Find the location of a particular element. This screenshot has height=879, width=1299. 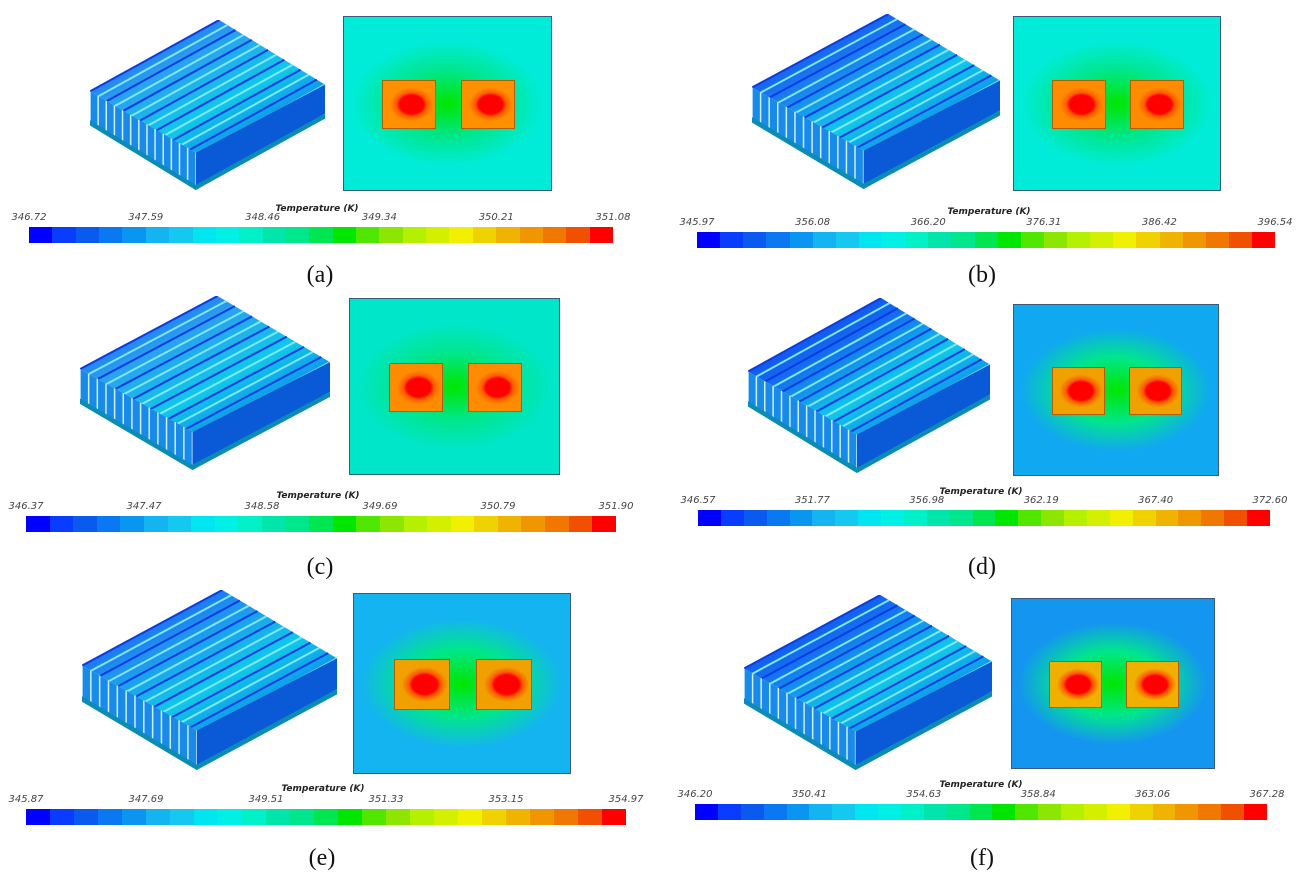

colorbar-tick-label: 346.57 is located at coordinates (698, 500).